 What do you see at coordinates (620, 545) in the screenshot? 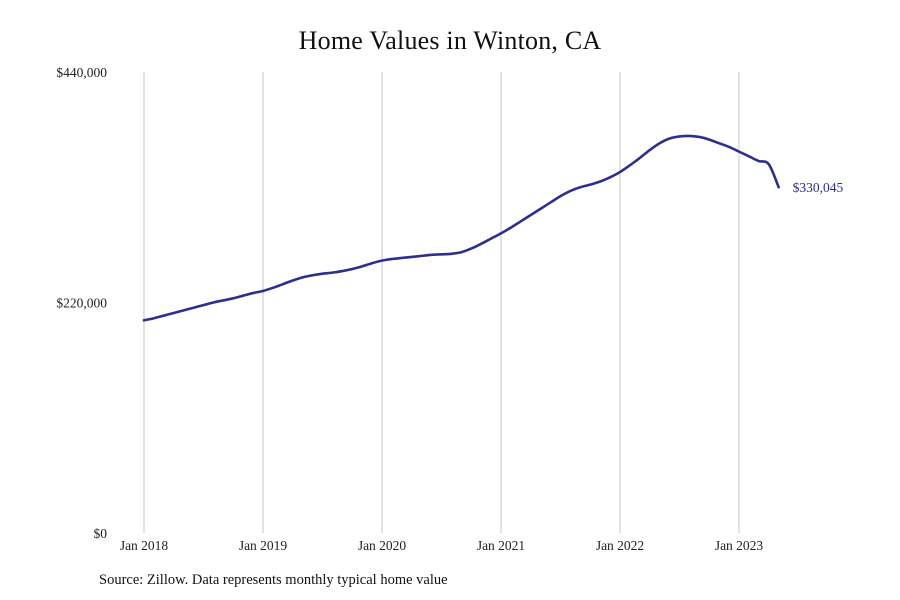
I see `x-tick-label: Jan 2022` at bounding box center [620, 545].